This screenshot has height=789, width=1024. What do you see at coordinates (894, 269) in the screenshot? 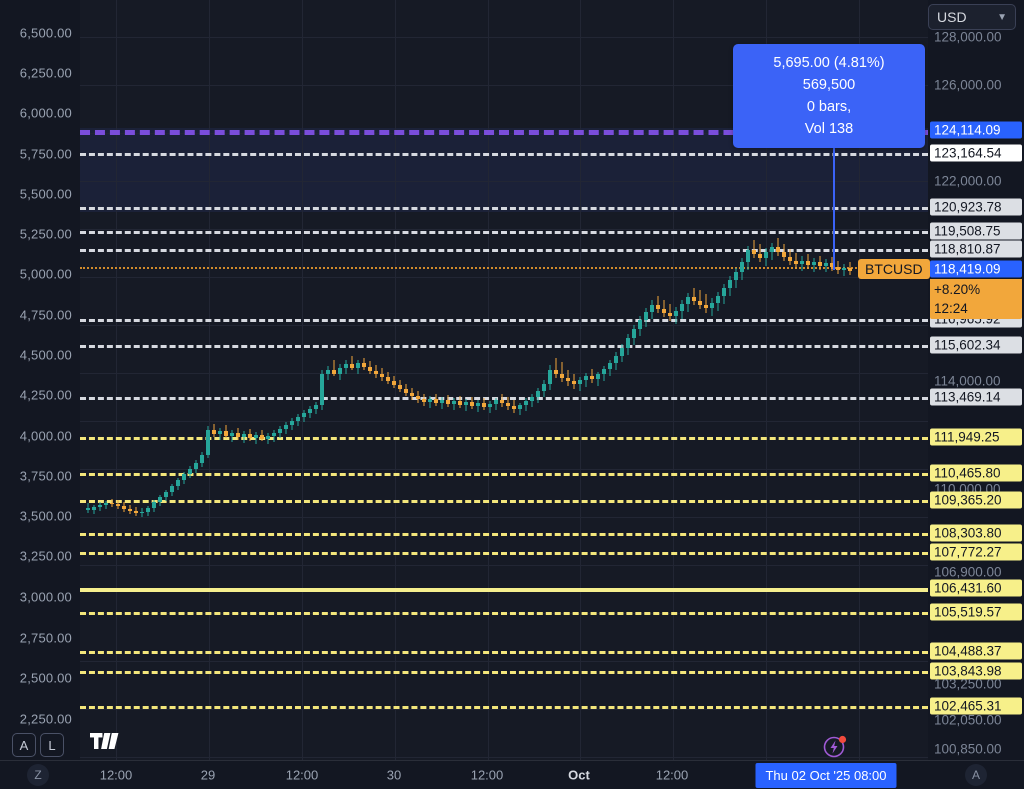
I see `symbol-price-tag: BTCUSD` at bounding box center [894, 269].